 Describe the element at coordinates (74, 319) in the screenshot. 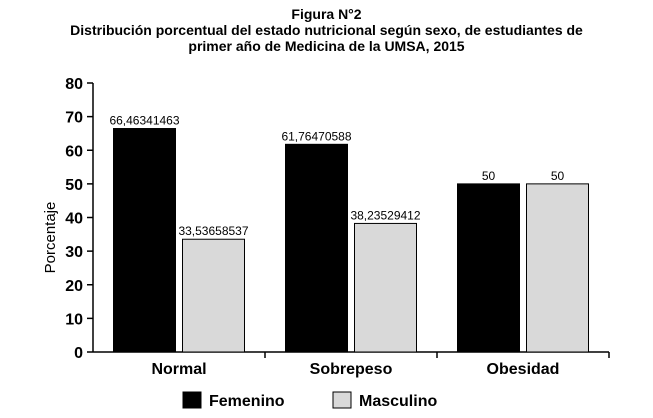

I see `y-tick-label: 10` at that location.